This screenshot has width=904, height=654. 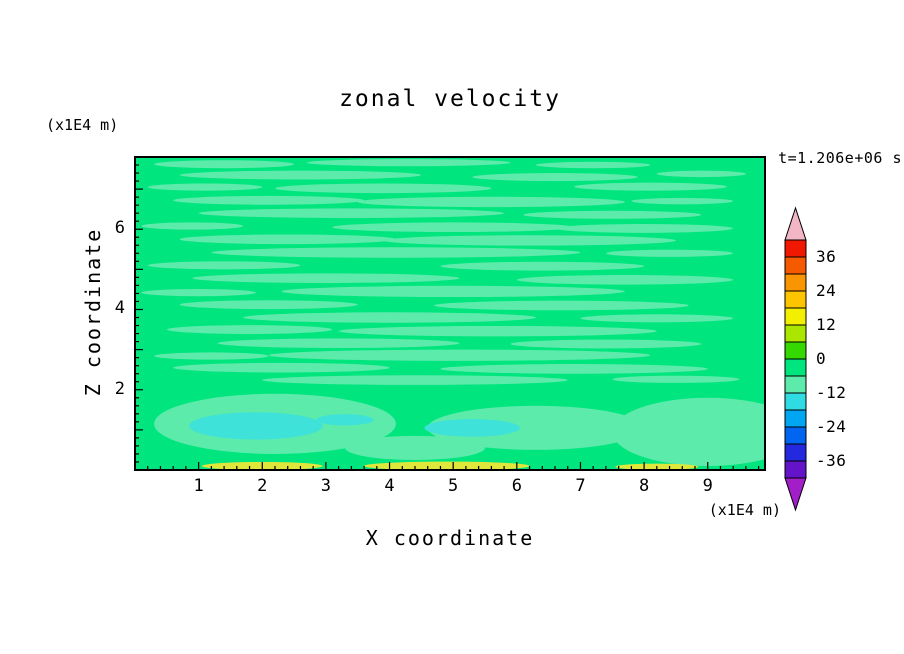 I want to click on z-tick-label: 2, so click(x=119, y=388).